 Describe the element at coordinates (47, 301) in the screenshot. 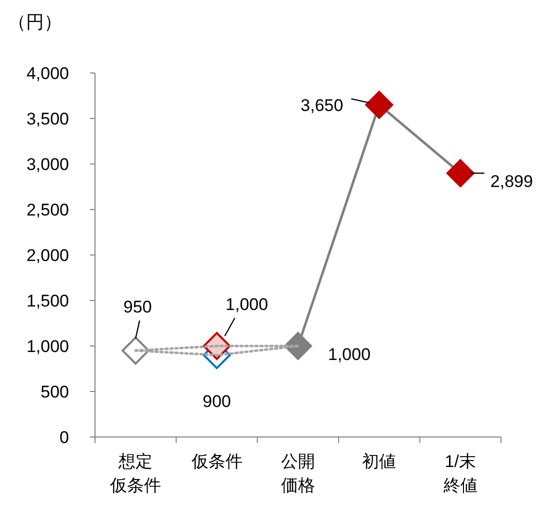

I see `y-tick-label: 1,500` at that location.